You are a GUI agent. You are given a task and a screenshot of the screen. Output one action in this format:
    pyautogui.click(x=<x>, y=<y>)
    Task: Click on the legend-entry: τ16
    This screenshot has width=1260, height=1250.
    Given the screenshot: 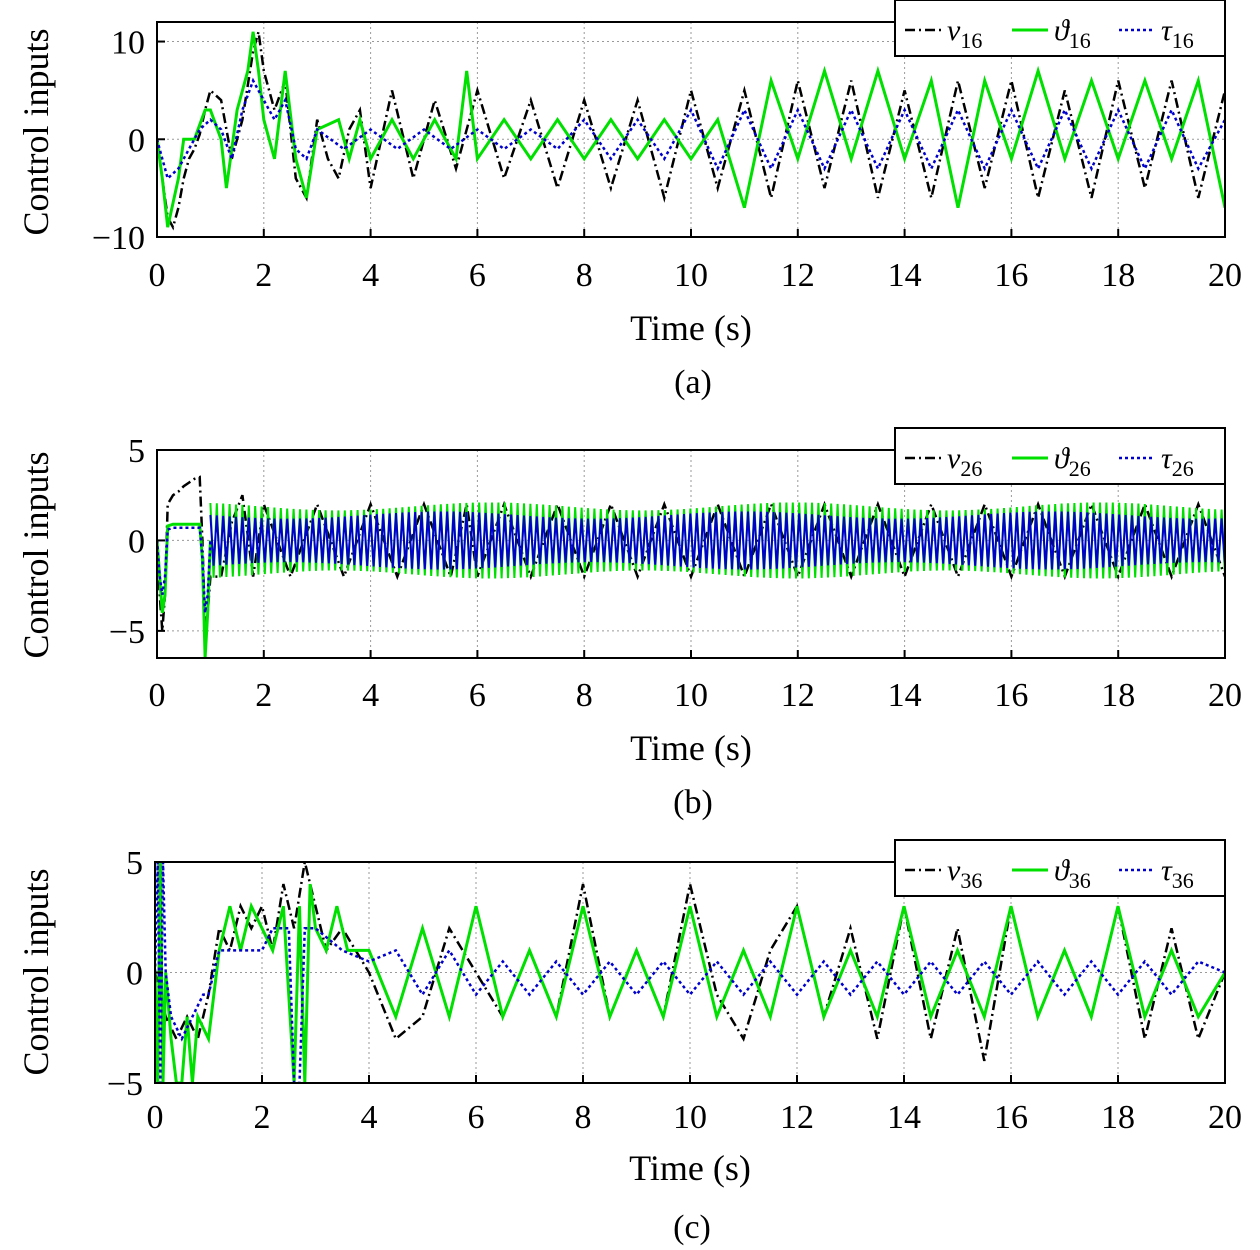 What is the action you would take?
    pyautogui.click(x=1177, y=33)
    